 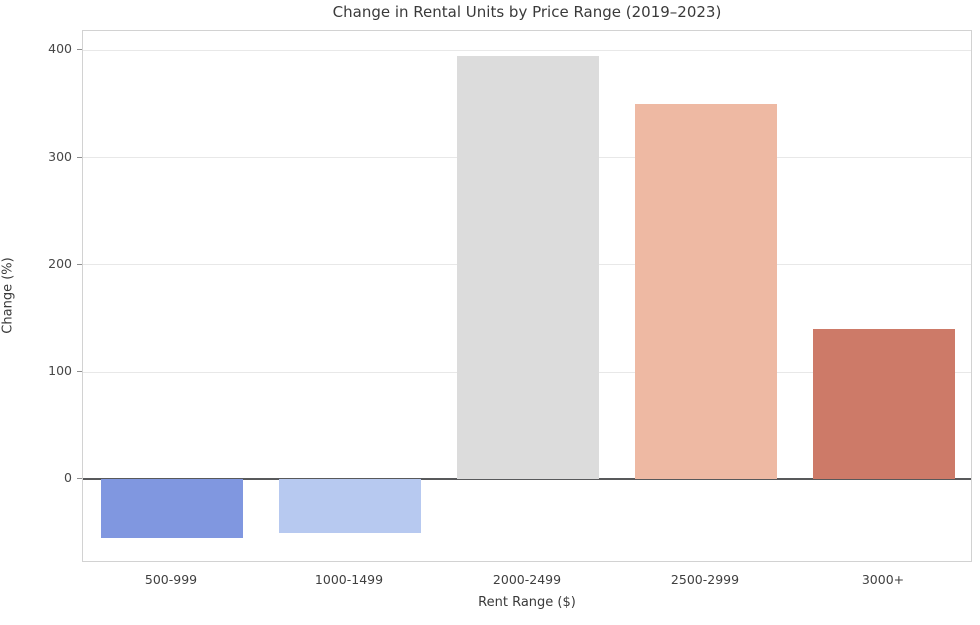 What do you see at coordinates (60, 371) in the screenshot?
I see `y-tick-label: 100` at bounding box center [60, 371].